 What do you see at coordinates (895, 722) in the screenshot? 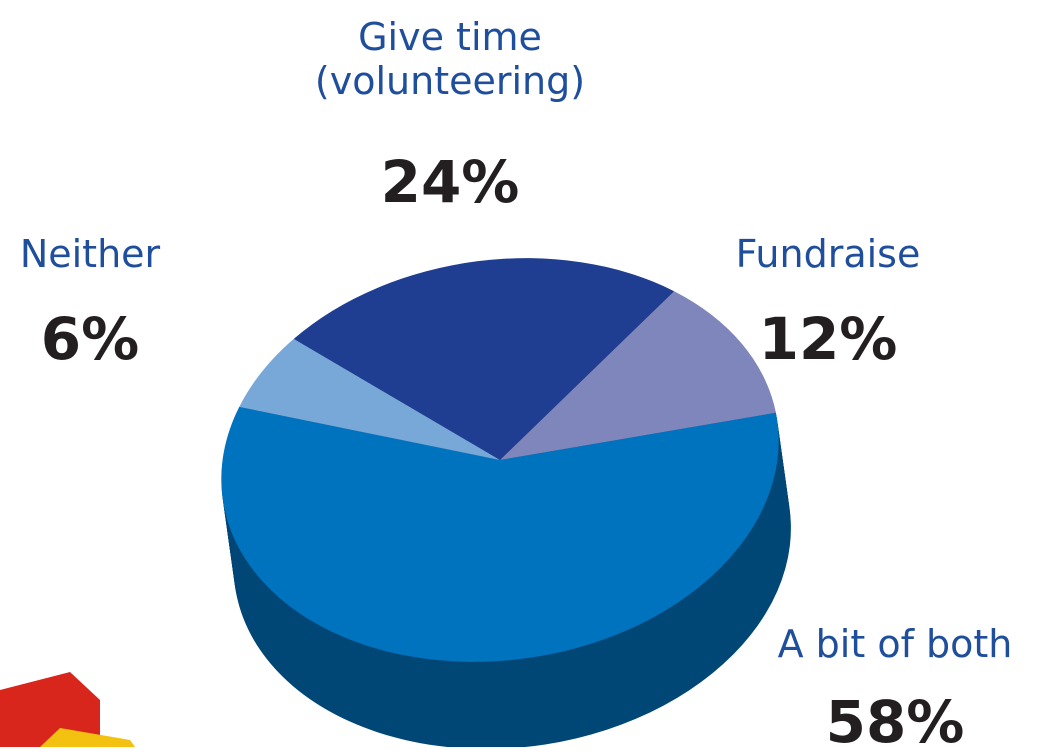
I see `value-label: 58%` at bounding box center [895, 722].